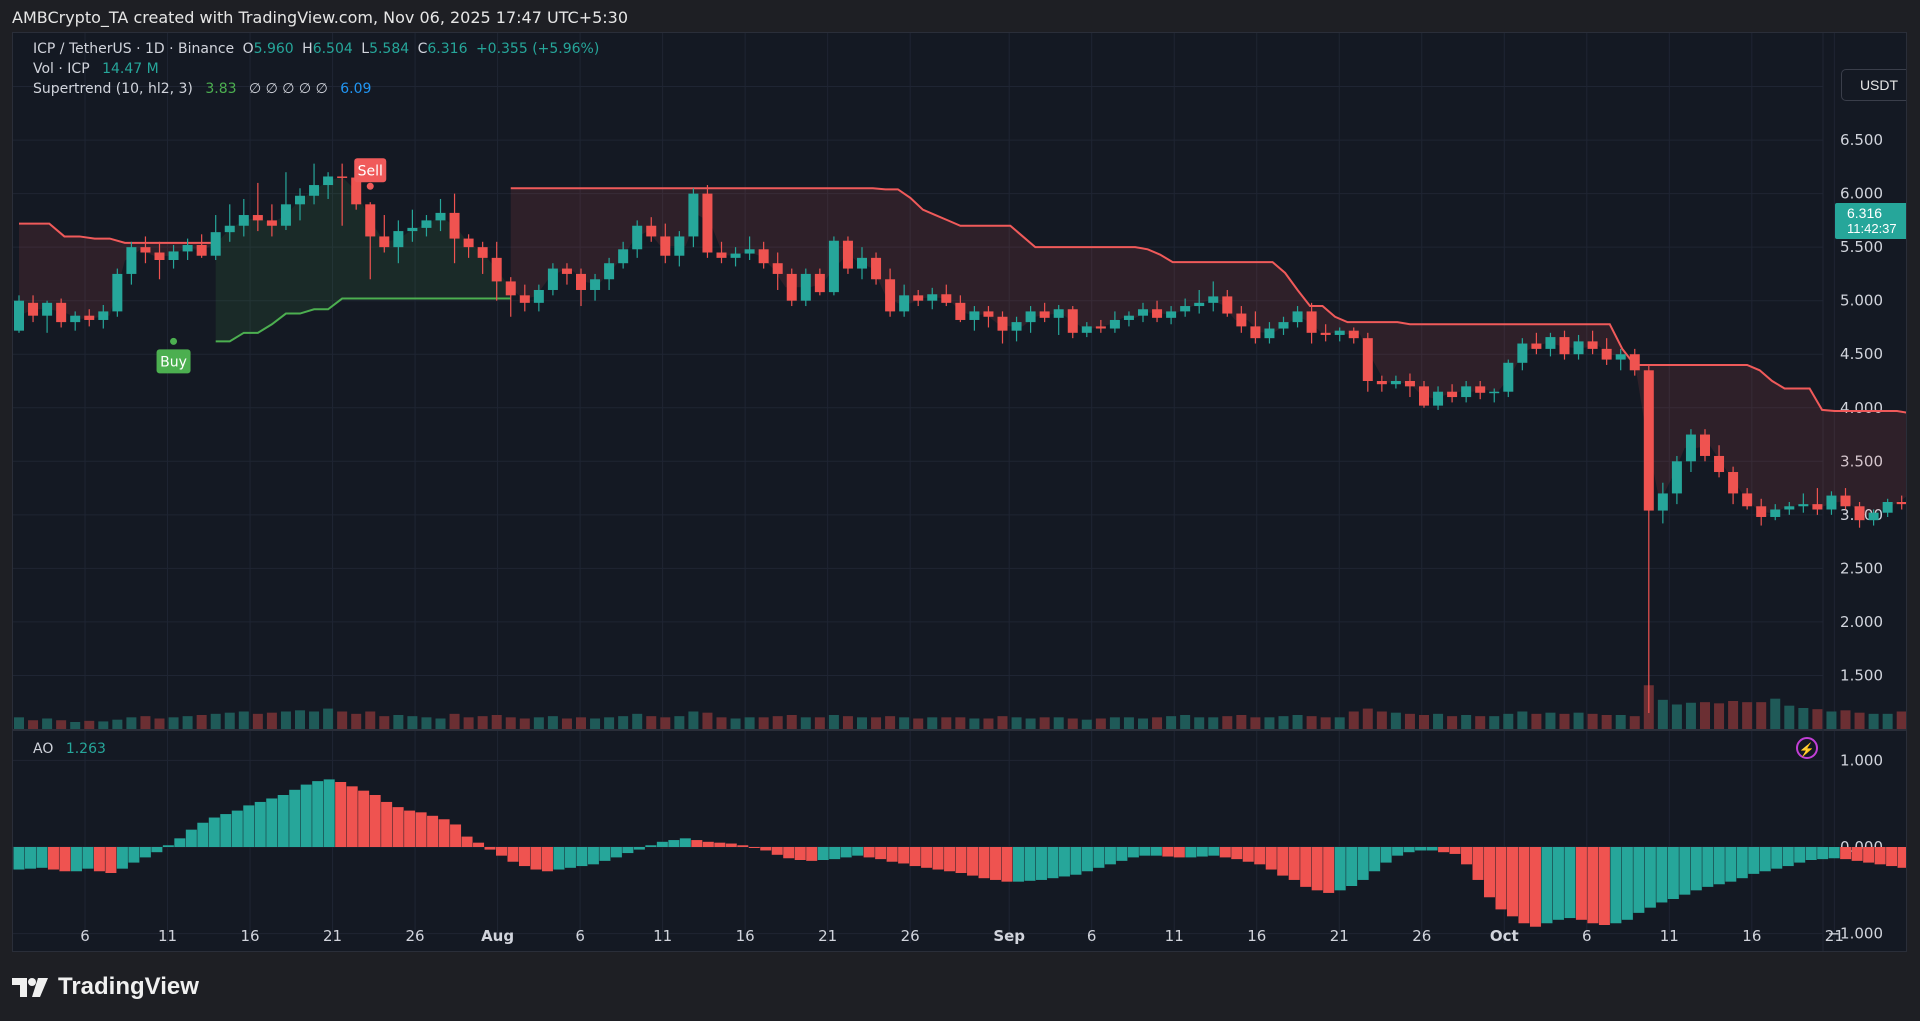 This screenshot has height=1021, width=1920. I want to click on price-axis-tick-label: 6.500, so click(1861, 140).